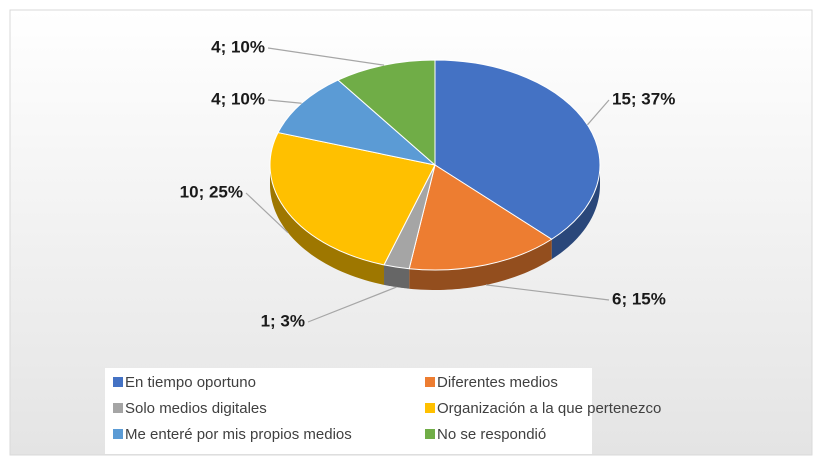 The image size is (823, 460). I want to click on legend-label: Me enteré por mis propios medios, so click(238, 434).